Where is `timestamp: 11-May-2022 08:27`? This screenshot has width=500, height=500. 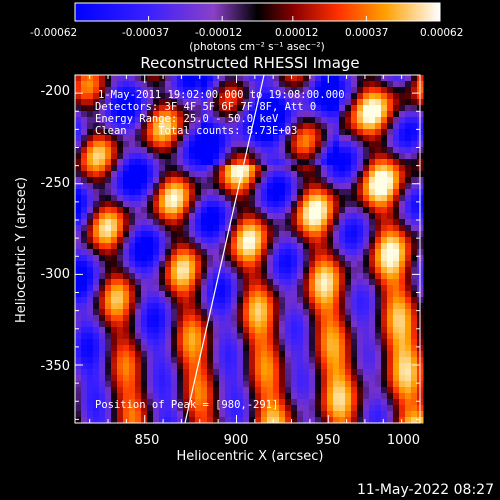
timestamp: 11-May-2022 08:27 is located at coordinates (425, 490).